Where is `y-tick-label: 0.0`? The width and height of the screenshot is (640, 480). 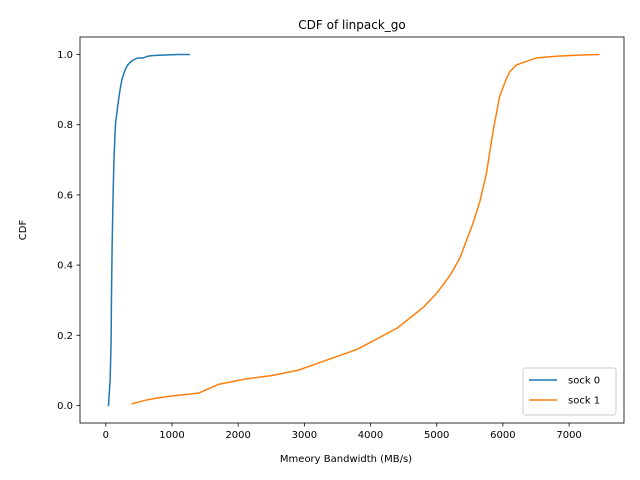
y-tick-label: 0.0 is located at coordinates (65, 406).